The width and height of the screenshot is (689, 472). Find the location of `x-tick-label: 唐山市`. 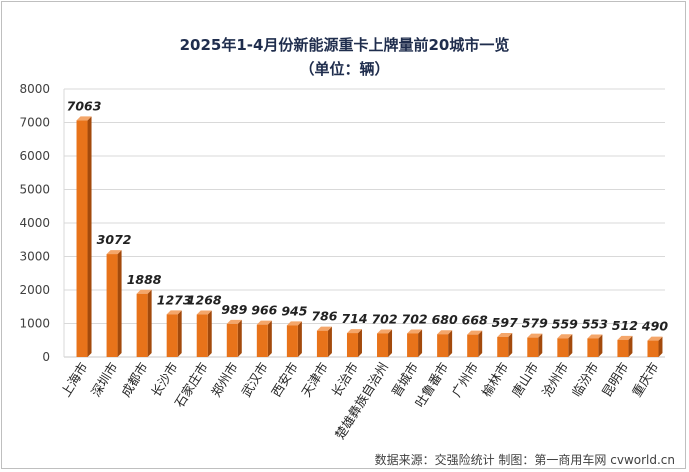

x-tick-label: 唐山市 is located at coordinates (525, 380).